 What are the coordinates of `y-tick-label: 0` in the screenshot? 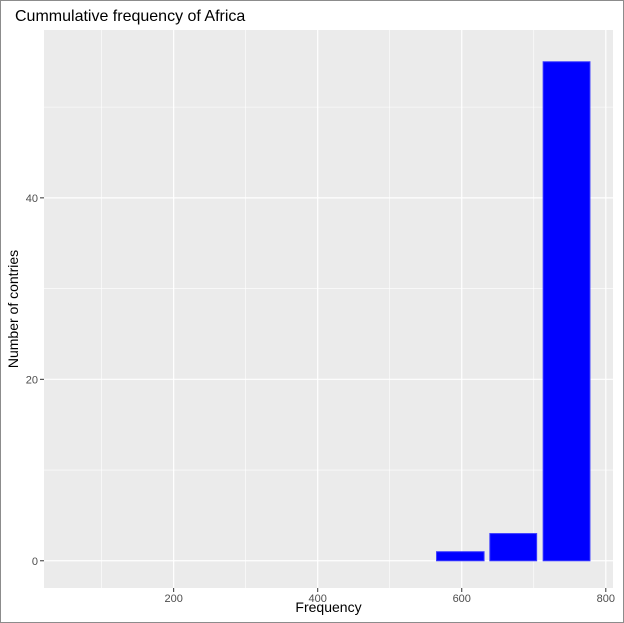 It's located at (35, 562).